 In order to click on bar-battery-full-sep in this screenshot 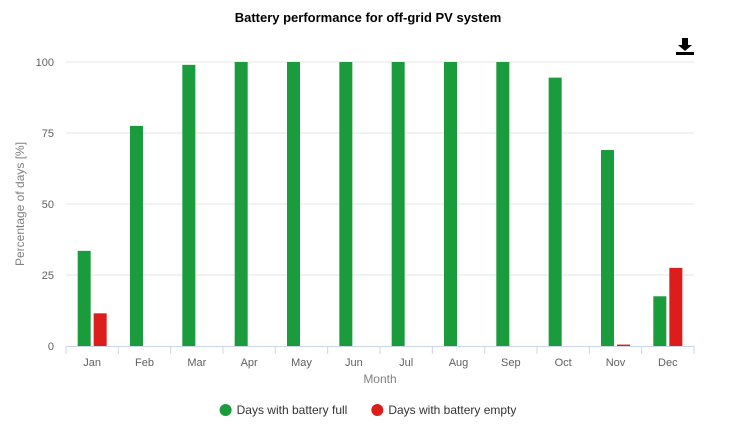, I will do `click(503, 204)`.